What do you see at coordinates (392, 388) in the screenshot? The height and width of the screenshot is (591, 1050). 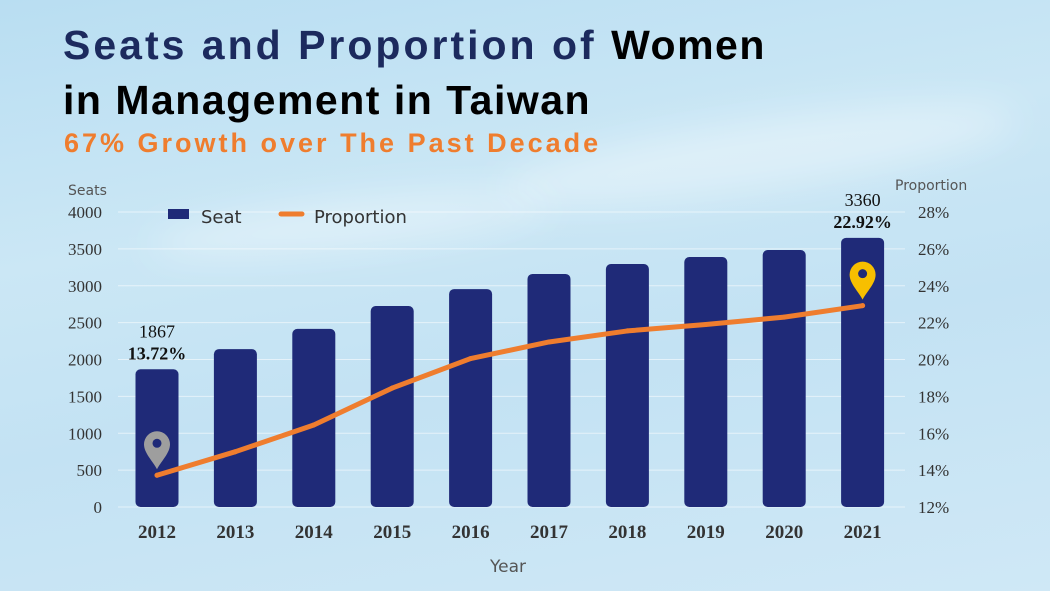 I see `proportion-point-2015` at bounding box center [392, 388].